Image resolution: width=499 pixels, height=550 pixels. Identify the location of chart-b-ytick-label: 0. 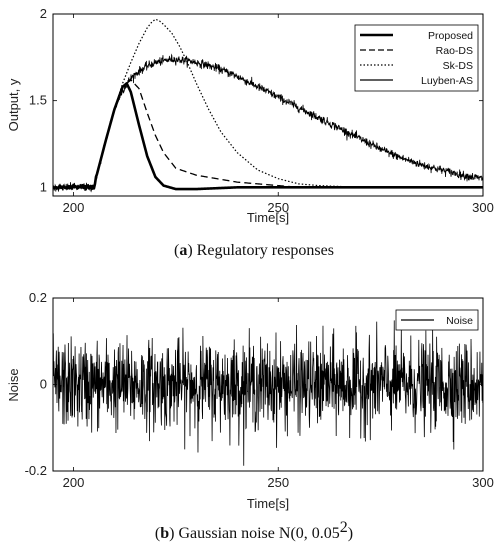
(43, 384).